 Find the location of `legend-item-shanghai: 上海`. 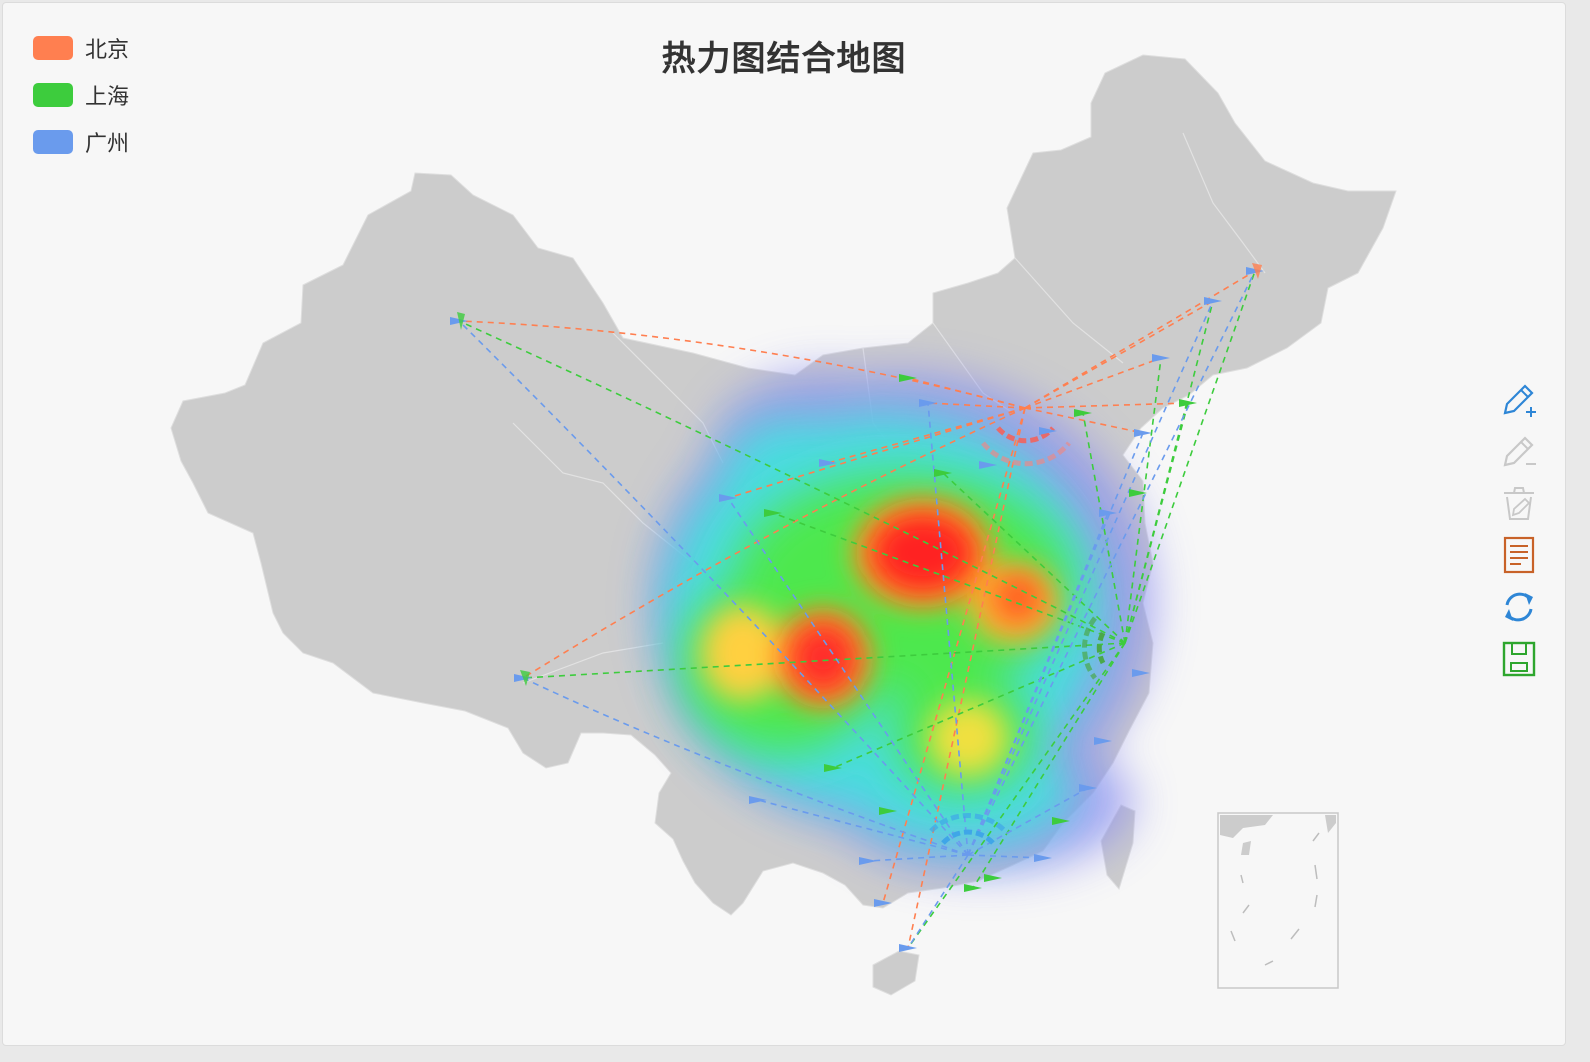

legend-item-shanghai: 上海 is located at coordinates (81, 95).